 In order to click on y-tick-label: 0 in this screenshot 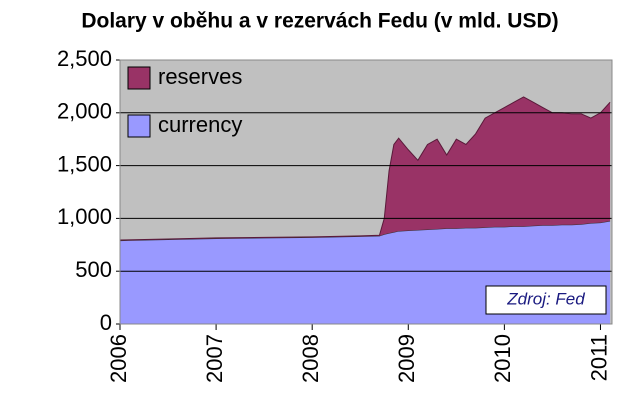, I will do `click(106, 322)`.